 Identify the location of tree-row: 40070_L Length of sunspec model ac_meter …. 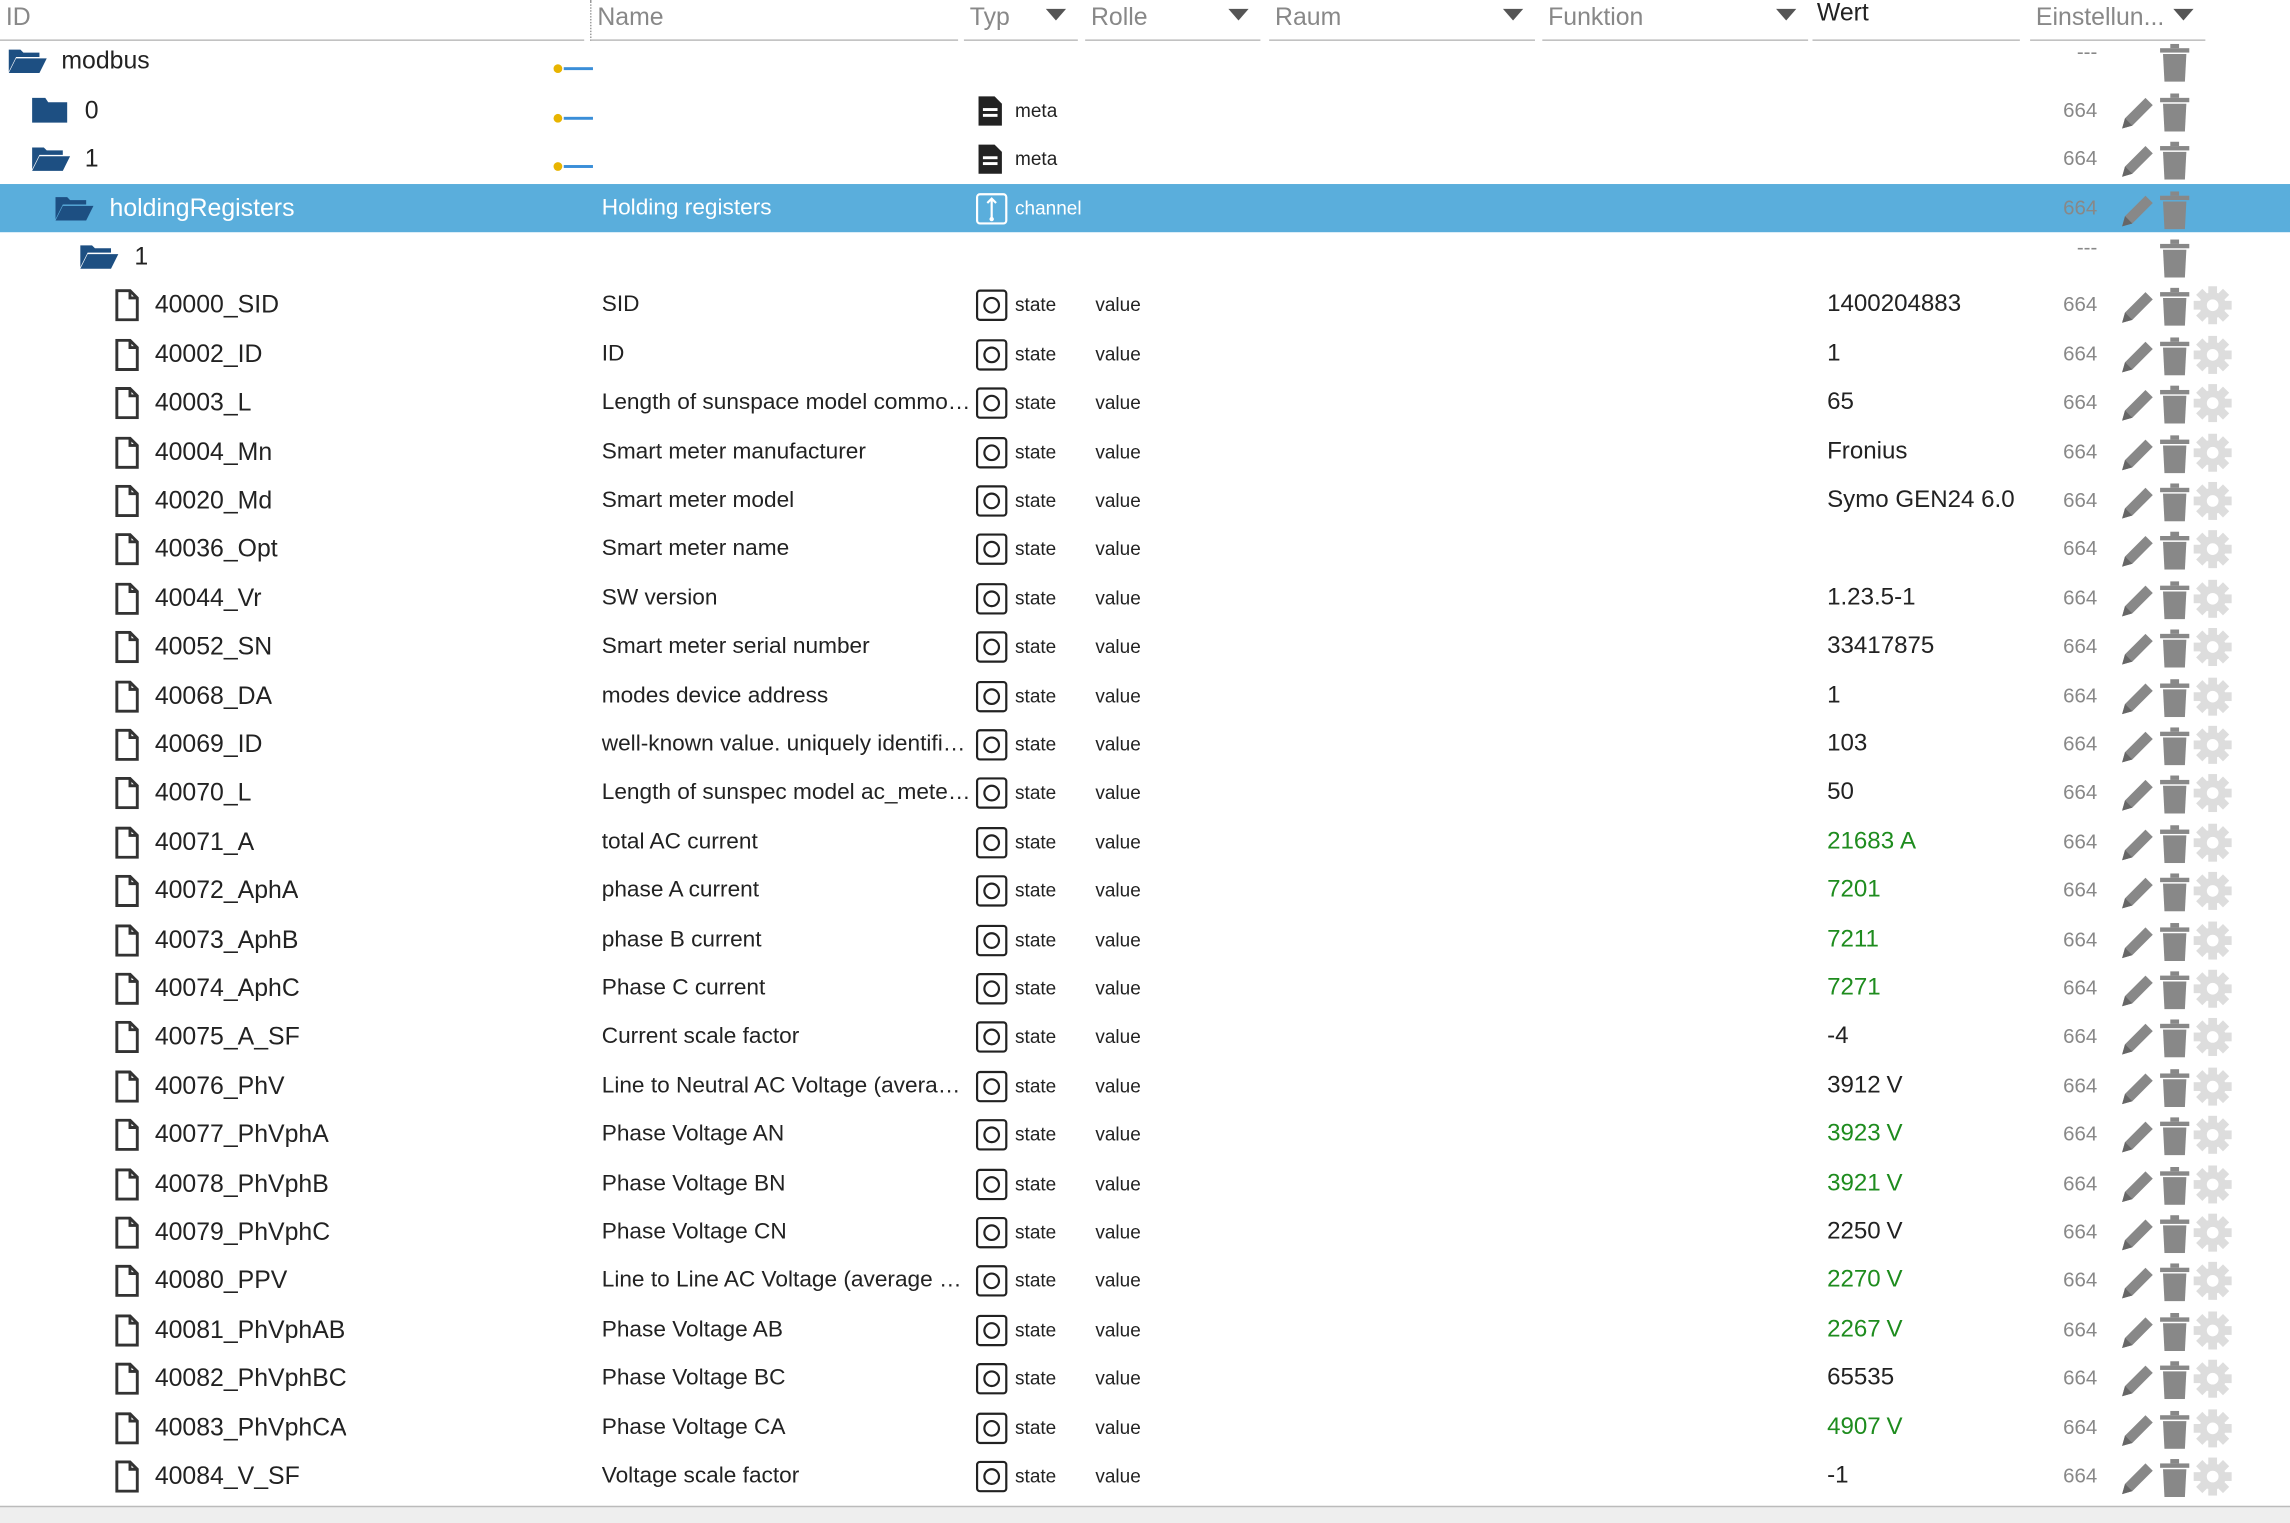
(1145, 793).